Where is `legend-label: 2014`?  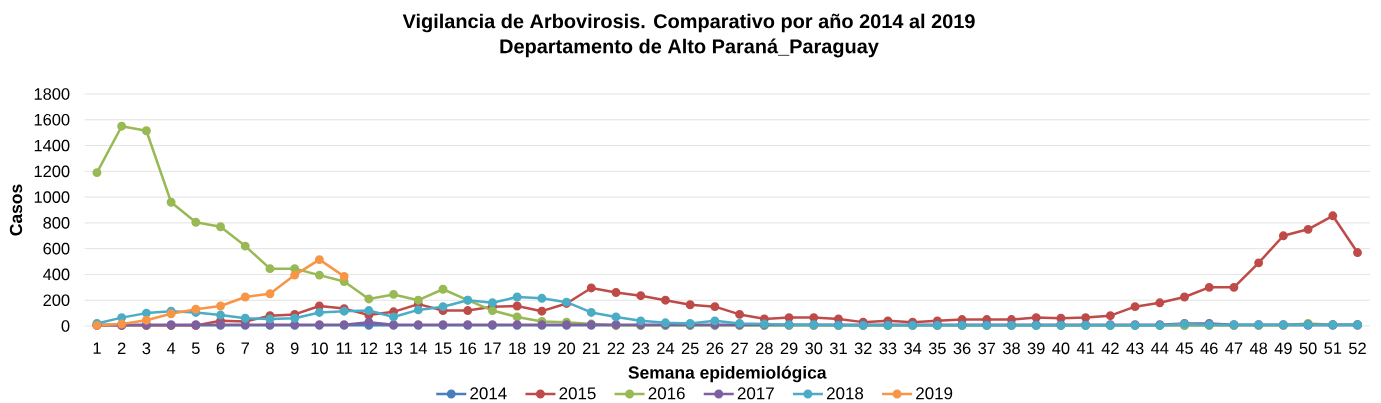
legend-label: 2014 is located at coordinates (488, 393).